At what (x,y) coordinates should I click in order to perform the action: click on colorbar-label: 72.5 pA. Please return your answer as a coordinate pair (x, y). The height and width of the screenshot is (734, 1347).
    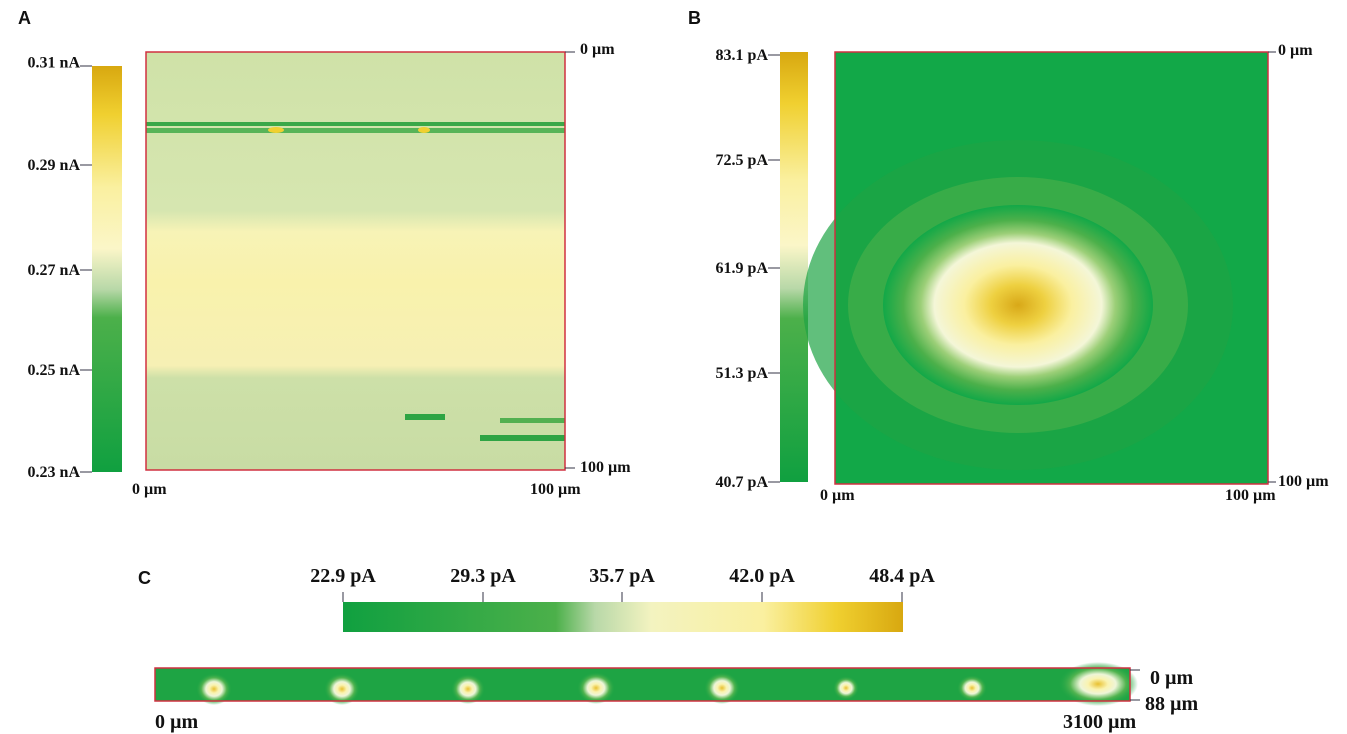
    Looking at the image, I should click on (742, 160).